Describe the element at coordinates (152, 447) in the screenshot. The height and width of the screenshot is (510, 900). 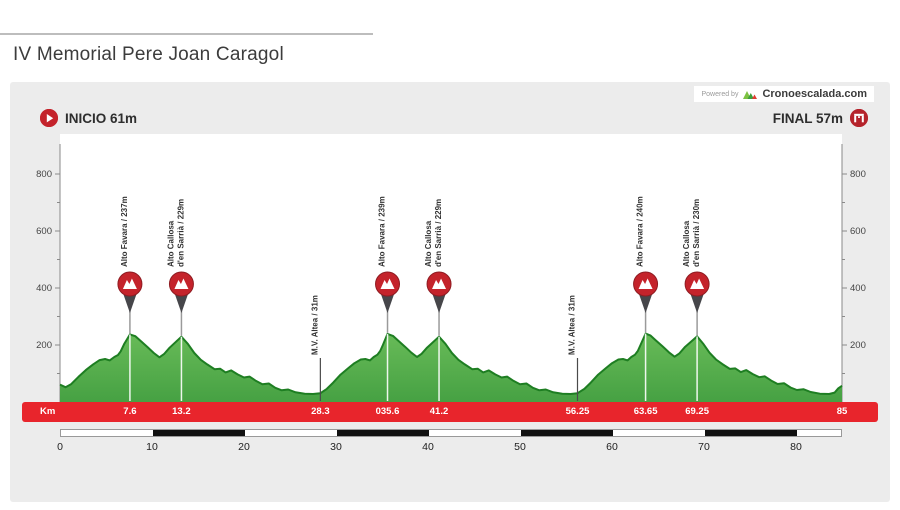
I see `scale-tick-label: 10` at that location.